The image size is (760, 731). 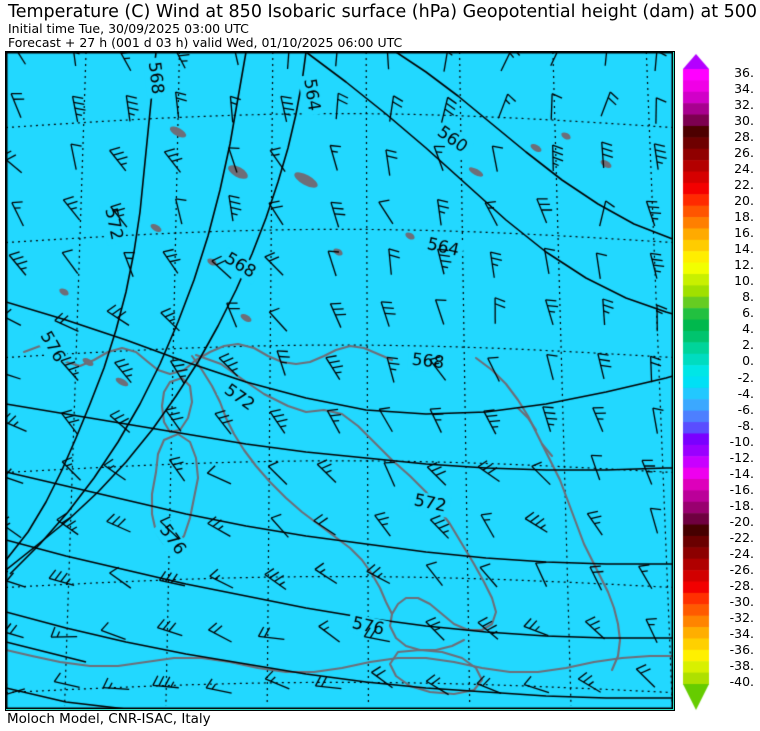 I want to click on colorbar-tick-label: -22., so click(x=741, y=537).